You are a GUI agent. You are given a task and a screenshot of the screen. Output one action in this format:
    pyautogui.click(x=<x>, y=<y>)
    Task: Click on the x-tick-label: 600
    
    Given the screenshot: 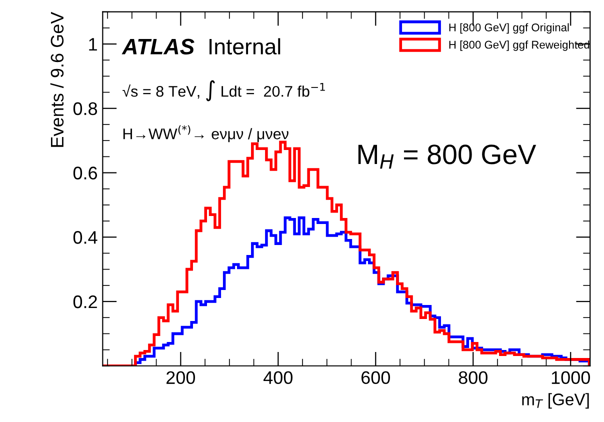 What is the action you would take?
    pyautogui.click(x=375, y=377)
    